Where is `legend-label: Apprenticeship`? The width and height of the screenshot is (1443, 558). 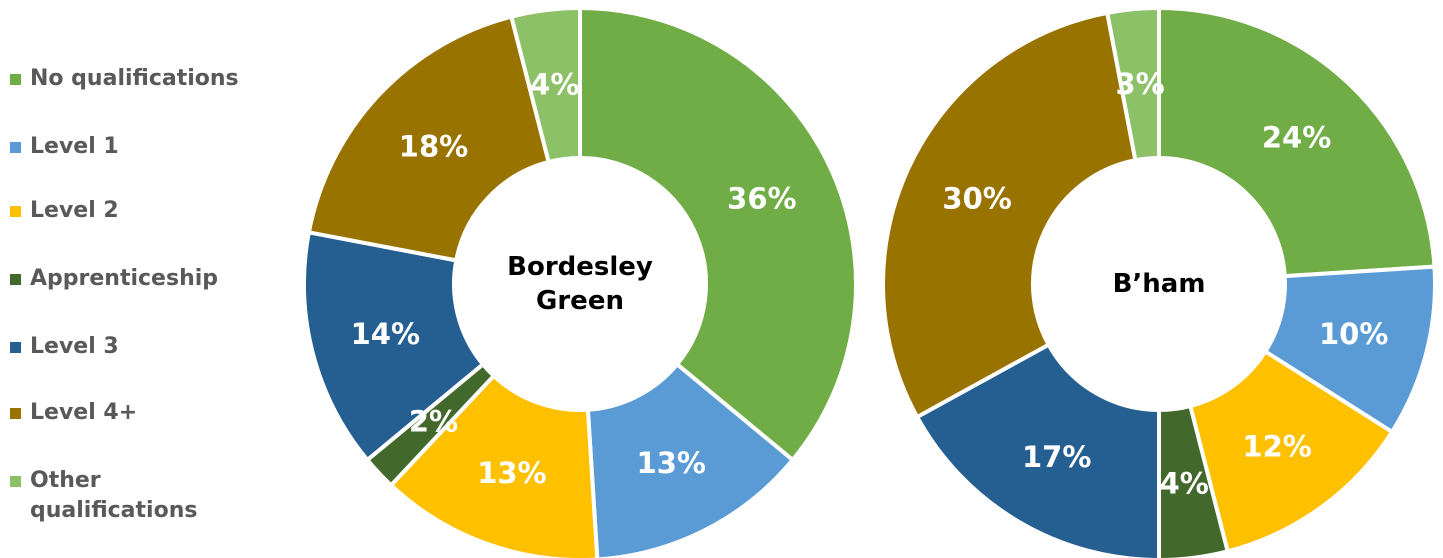
legend-label: Apprenticeship is located at coordinates (124, 278).